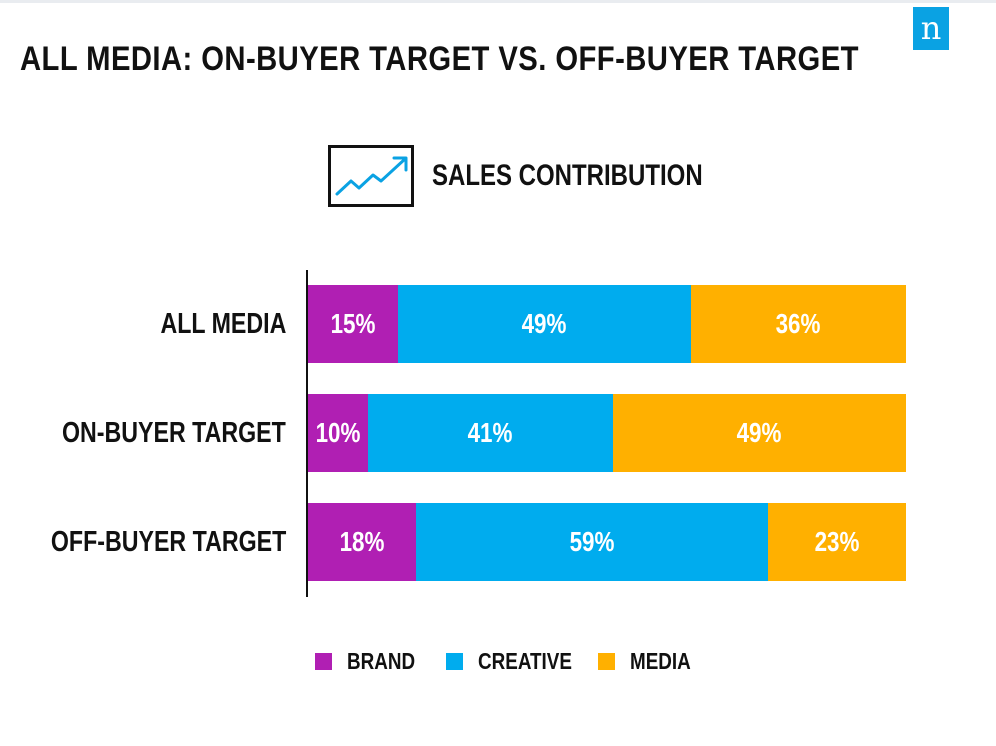 This screenshot has height=746, width=996. I want to click on data-label-creative-off-buyer-target: 59%, so click(592, 541).